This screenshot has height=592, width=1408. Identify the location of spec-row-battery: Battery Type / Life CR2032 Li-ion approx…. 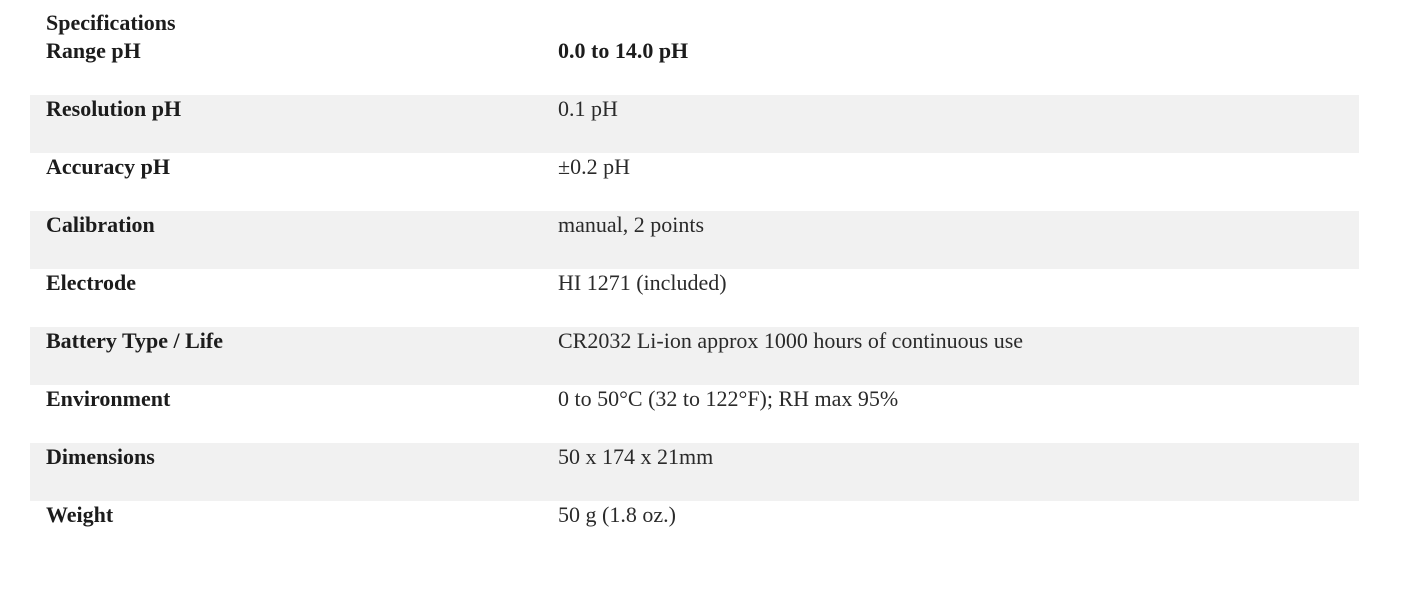
(694, 356).